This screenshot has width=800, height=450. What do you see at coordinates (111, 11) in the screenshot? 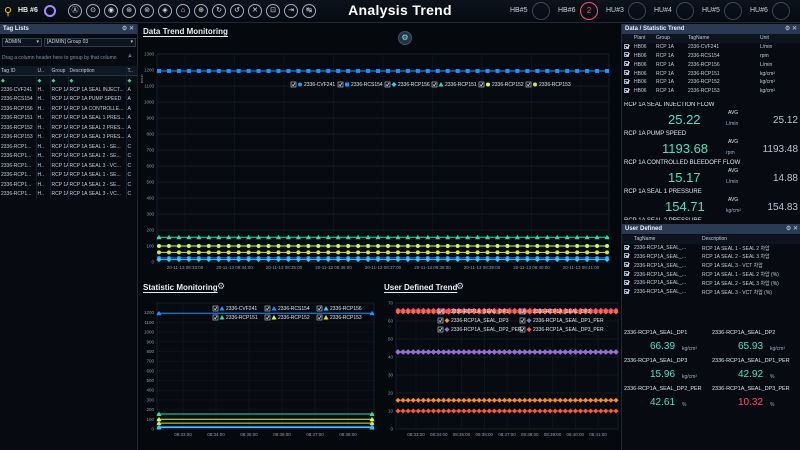
I see `toolbar-button-icon: ◉` at bounding box center [111, 11].